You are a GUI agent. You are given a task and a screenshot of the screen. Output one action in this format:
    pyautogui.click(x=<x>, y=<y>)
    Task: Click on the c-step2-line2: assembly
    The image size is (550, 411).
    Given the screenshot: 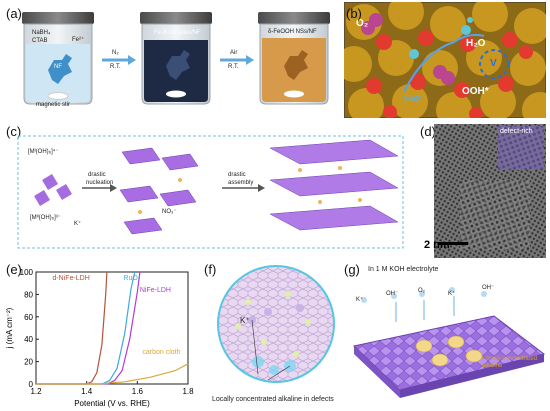 What is the action you would take?
    pyautogui.click(x=241, y=183)
    